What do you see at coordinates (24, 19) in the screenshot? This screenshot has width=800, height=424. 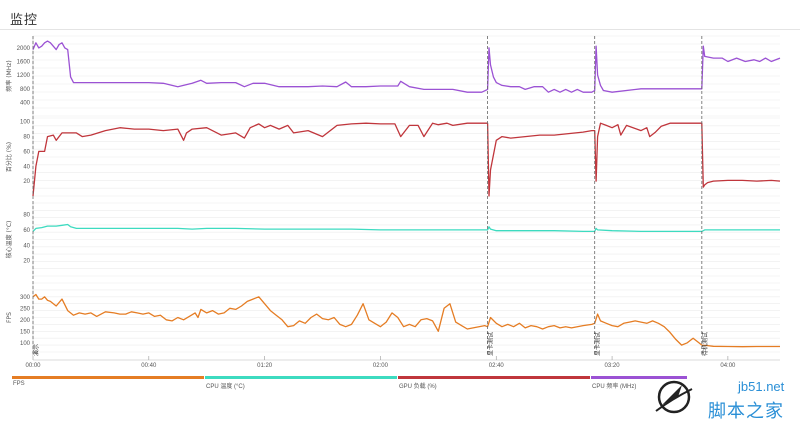 I see `page-title: 监控` at bounding box center [24, 19].